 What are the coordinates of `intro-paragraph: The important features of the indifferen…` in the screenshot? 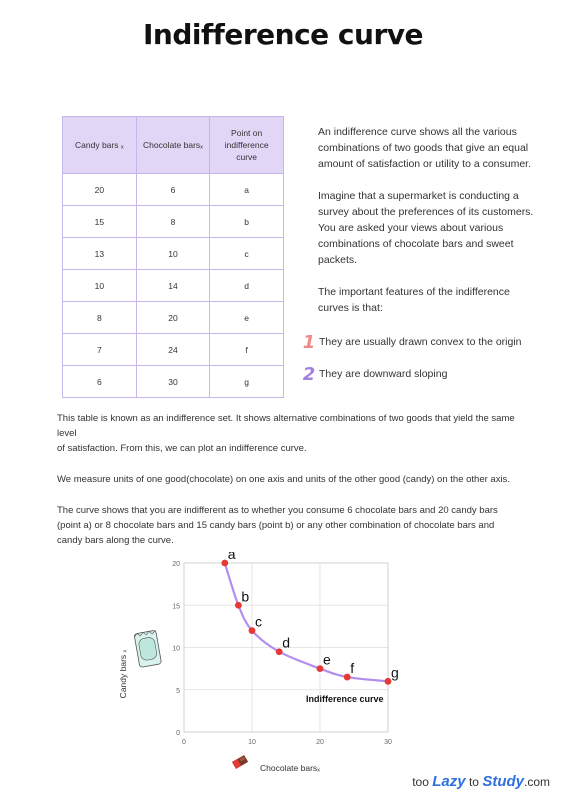 It's located at (414, 300).